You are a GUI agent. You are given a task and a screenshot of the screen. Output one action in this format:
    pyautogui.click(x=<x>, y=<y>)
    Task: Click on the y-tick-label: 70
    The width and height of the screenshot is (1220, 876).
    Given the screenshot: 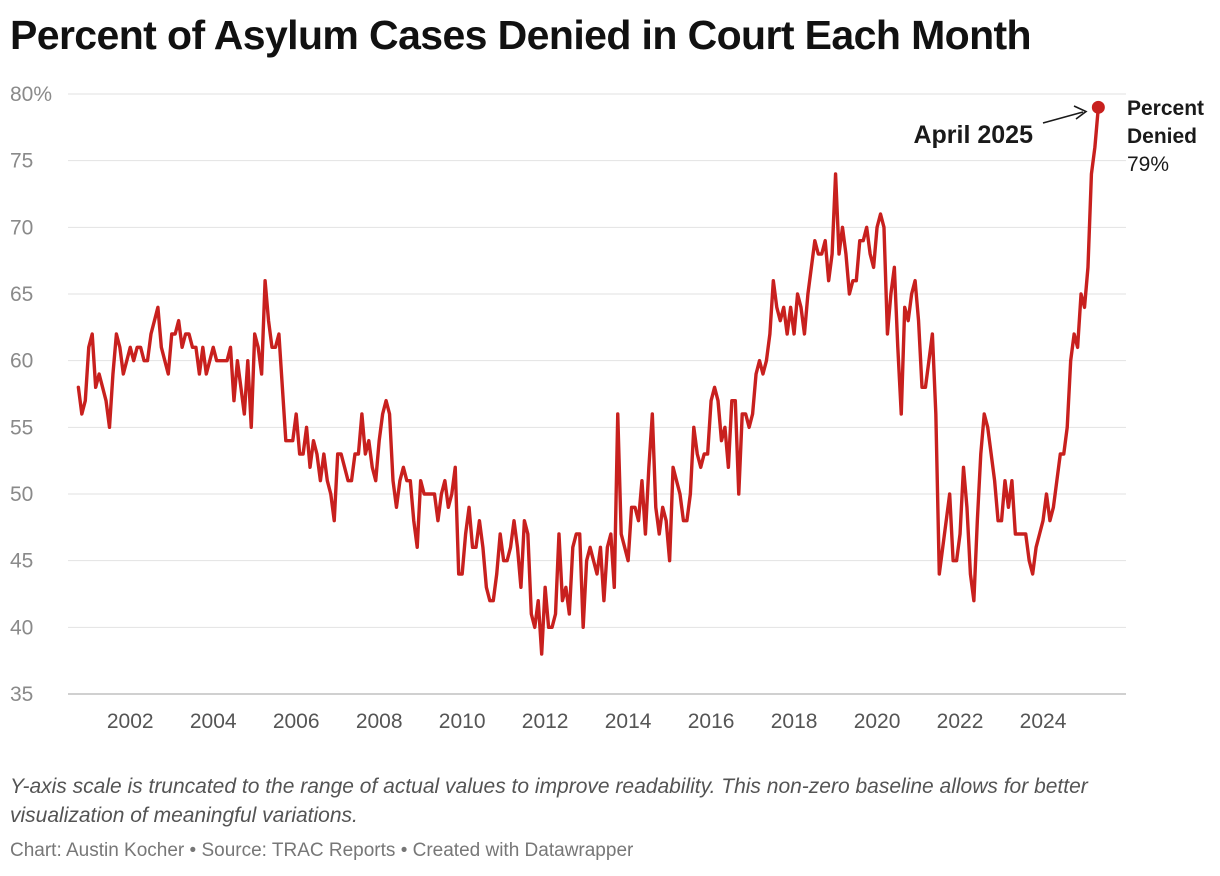 What is the action you would take?
    pyautogui.click(x=21, y=227)
    